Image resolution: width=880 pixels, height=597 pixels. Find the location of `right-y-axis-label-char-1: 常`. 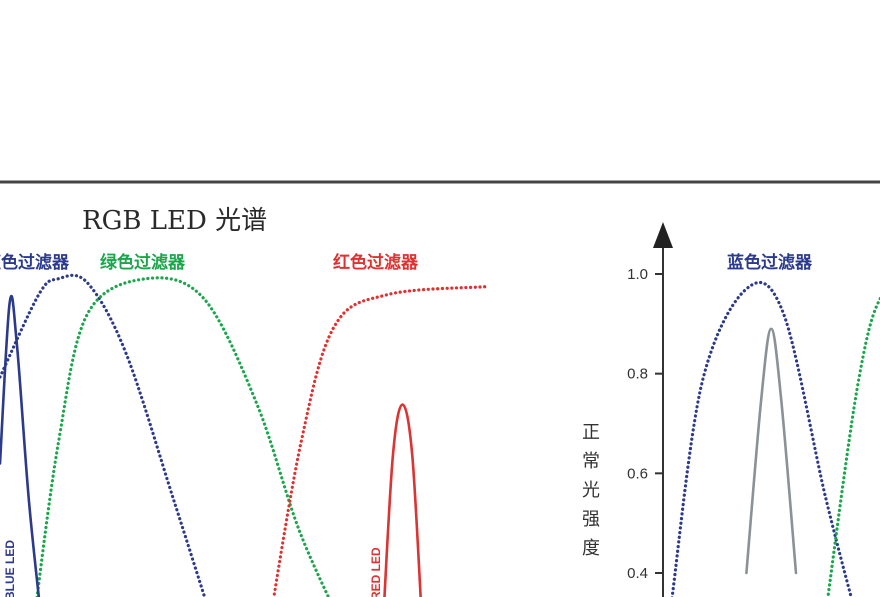

right-y-axis-label-char-1: 常 is located at coordinates (591, 461).